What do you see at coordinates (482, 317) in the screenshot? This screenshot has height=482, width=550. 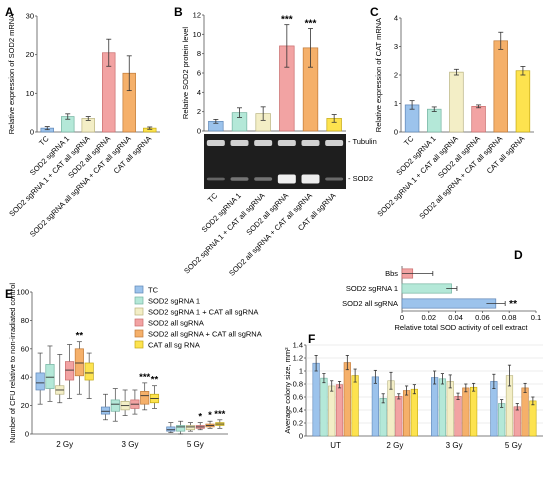 I see `x-tick-label: 0.06` at bounding box center [482, 317].